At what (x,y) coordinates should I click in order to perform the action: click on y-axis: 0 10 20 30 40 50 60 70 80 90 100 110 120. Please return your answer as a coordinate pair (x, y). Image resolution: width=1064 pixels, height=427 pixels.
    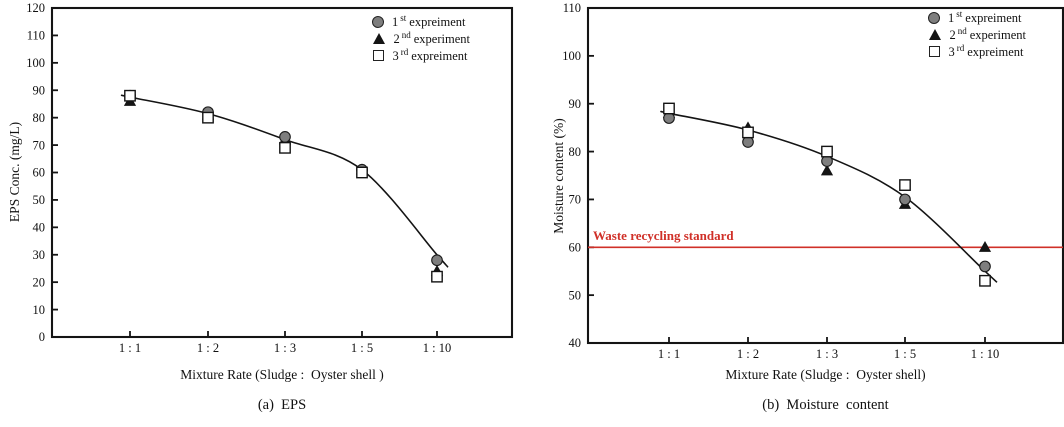
    Looking at the image, I should click on (42, 172).